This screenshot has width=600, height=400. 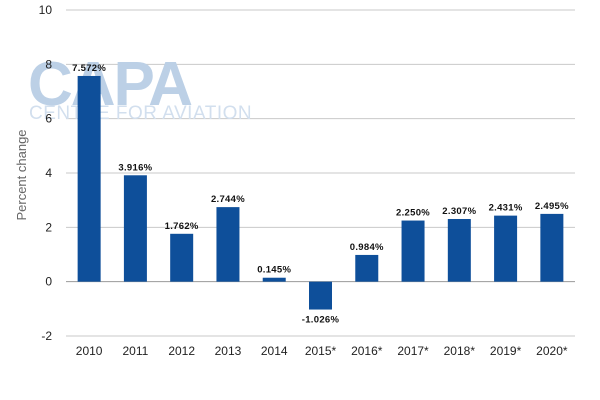 I want to click on data-label: -1.026%, so click(x=321, y=320).